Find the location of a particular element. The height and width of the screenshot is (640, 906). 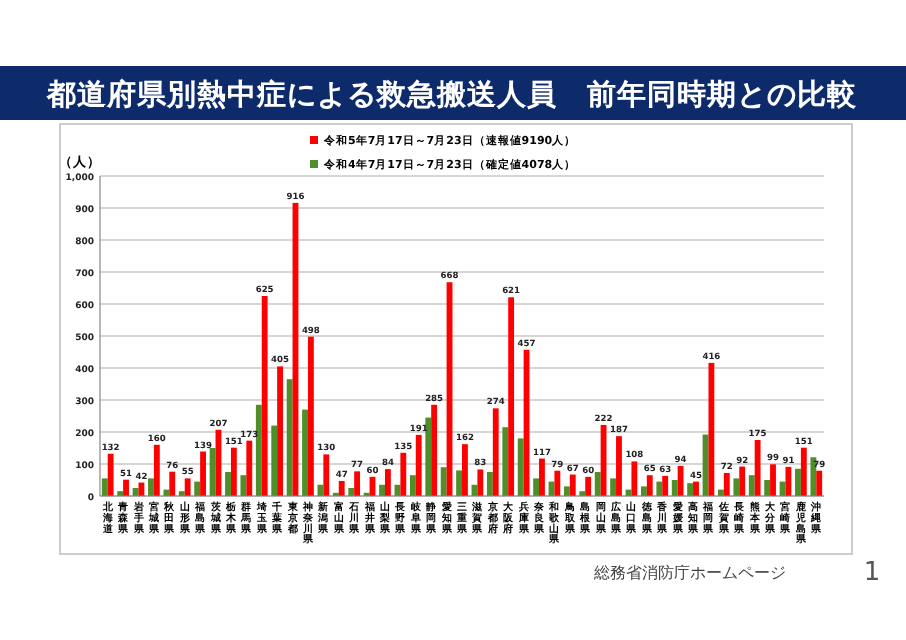

text: 1 is located at coordinates (872, 573).